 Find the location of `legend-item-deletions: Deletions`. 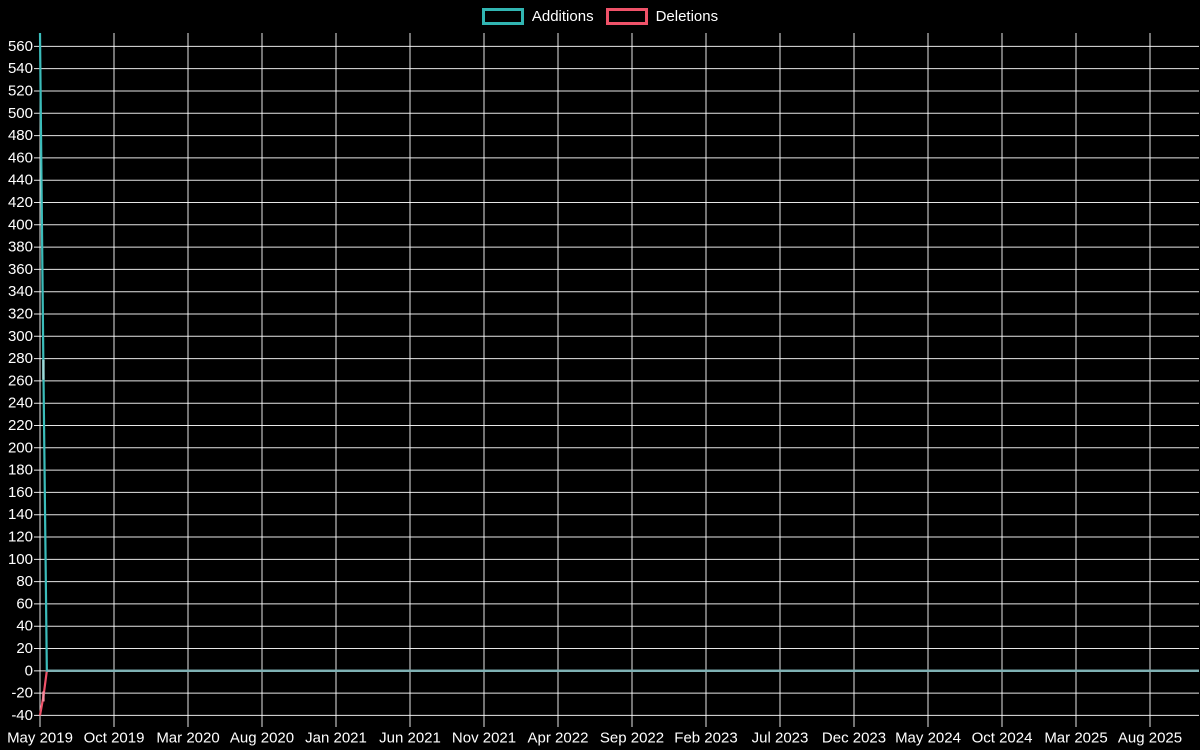

legend-item-deletions: Deletions is located at coordinates (662, 16).